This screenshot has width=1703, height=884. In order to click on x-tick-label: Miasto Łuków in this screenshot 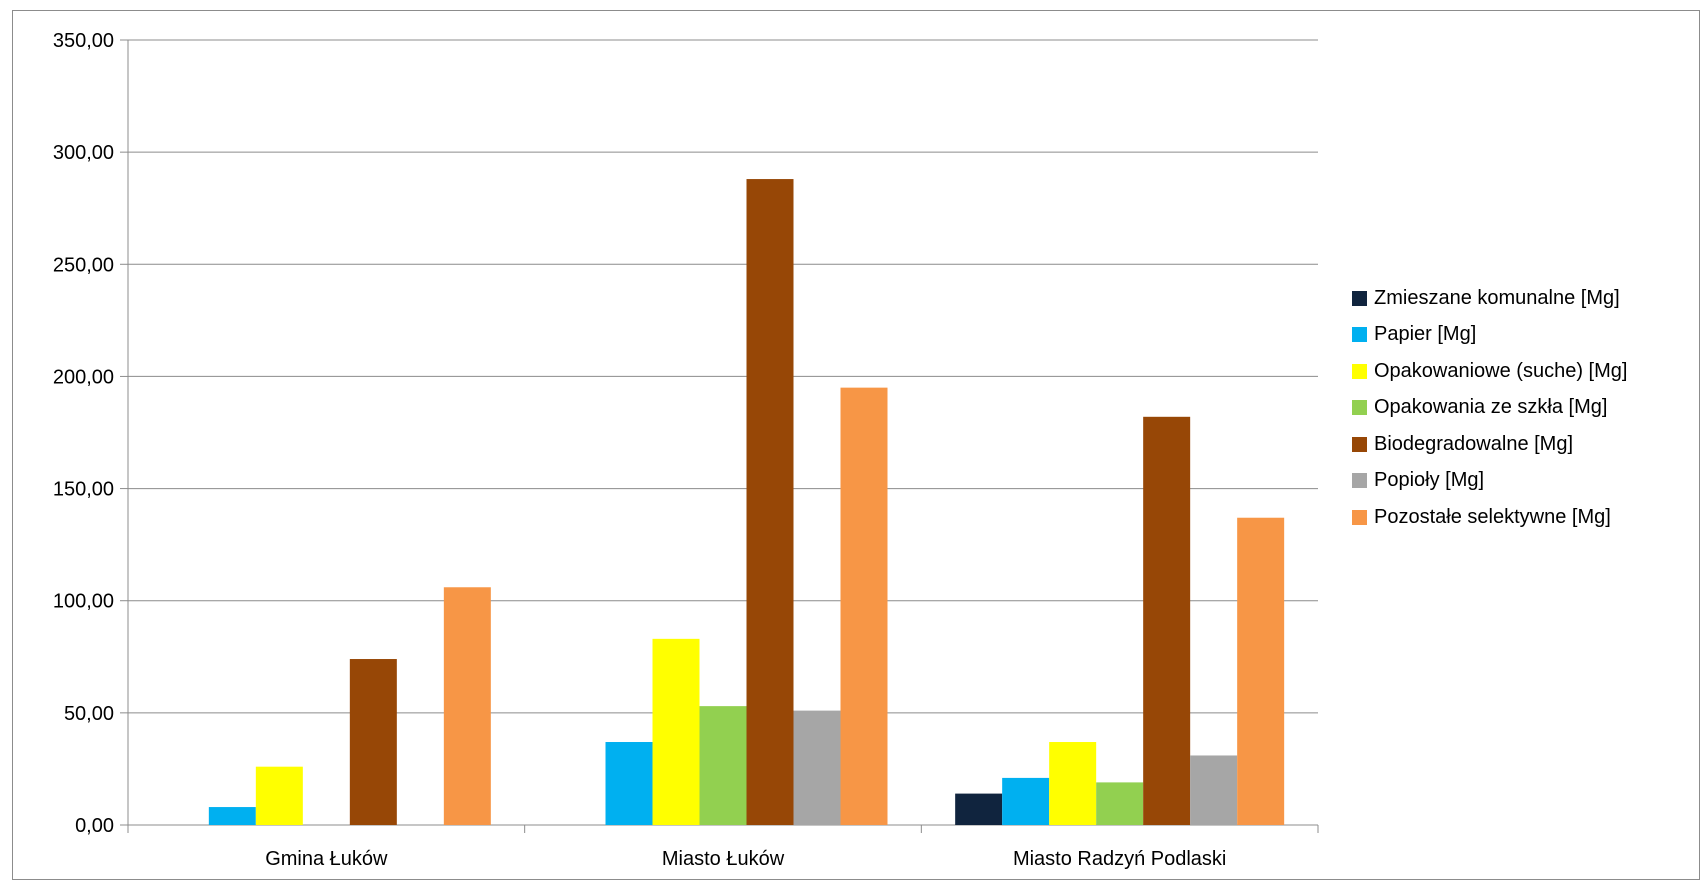, I will do `click(723, 859)`.